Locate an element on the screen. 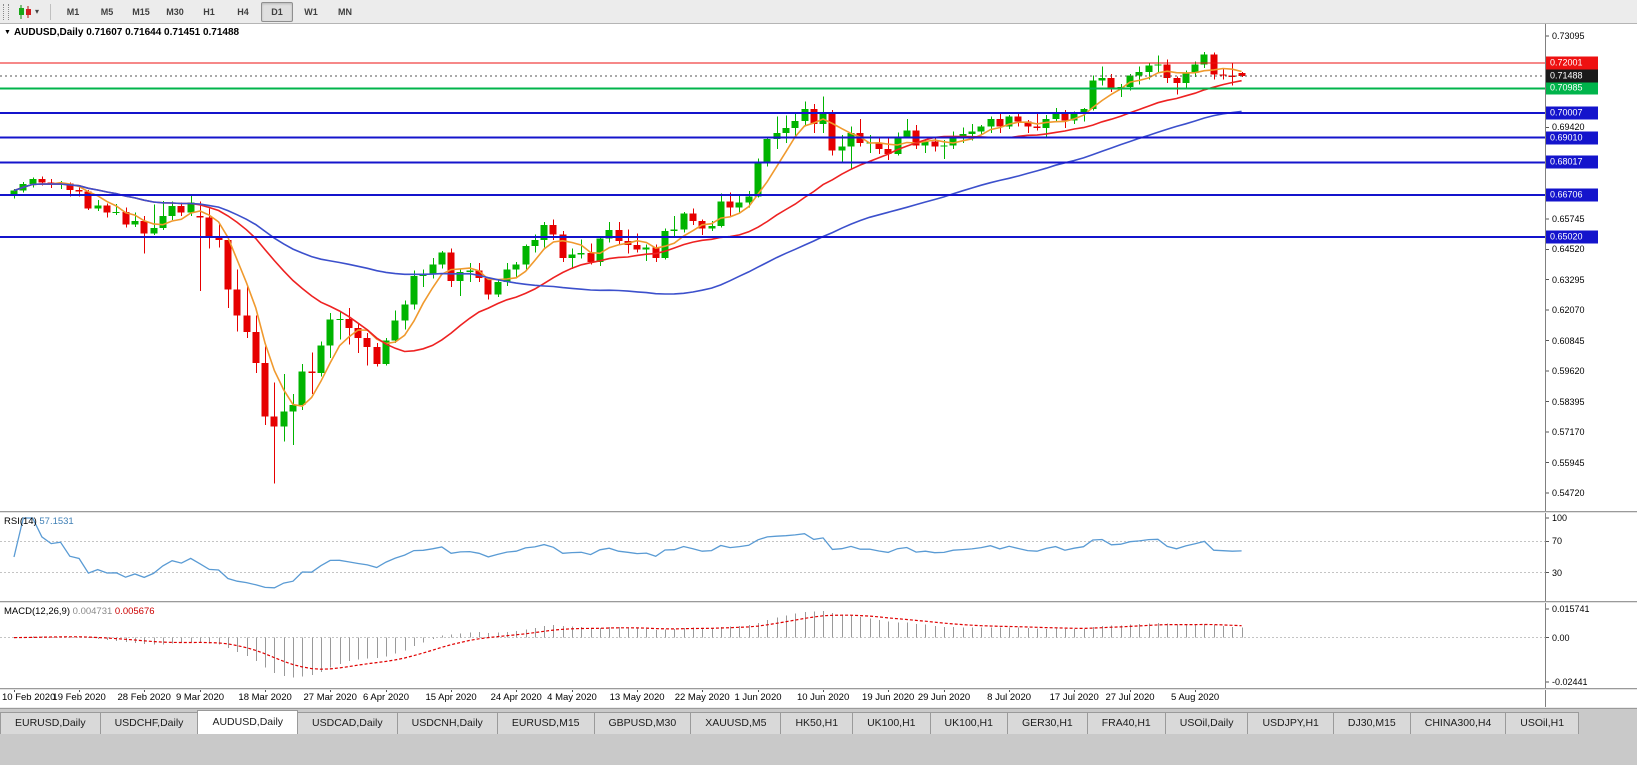 Image resolution: width=1637 pixels, height=765 pixels. price-axis-label: 0.69420 is located at coordinates (1568, 127).